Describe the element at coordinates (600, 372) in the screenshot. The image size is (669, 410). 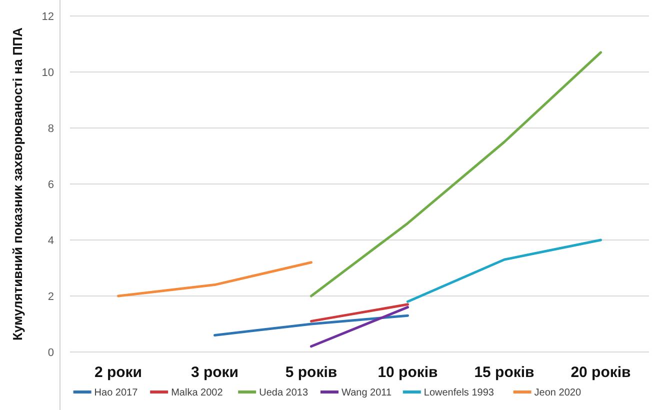
I see `x-tick-label: 20 років` at that location.